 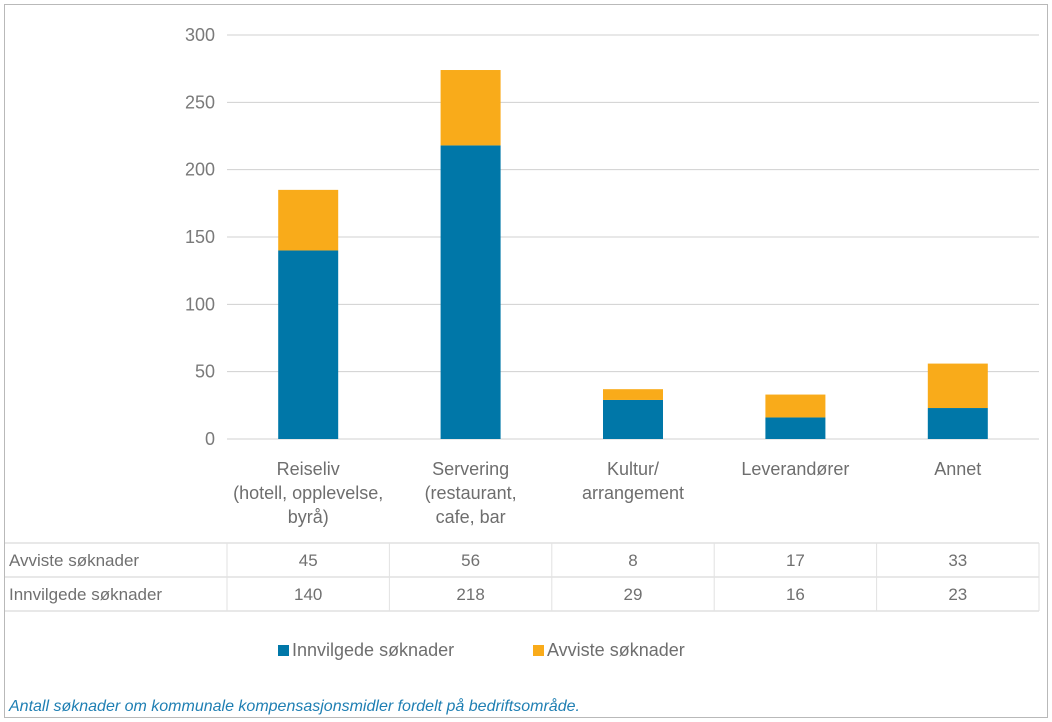 I want to click on y-tick-label-50: 50, so click(x=205, y=372).